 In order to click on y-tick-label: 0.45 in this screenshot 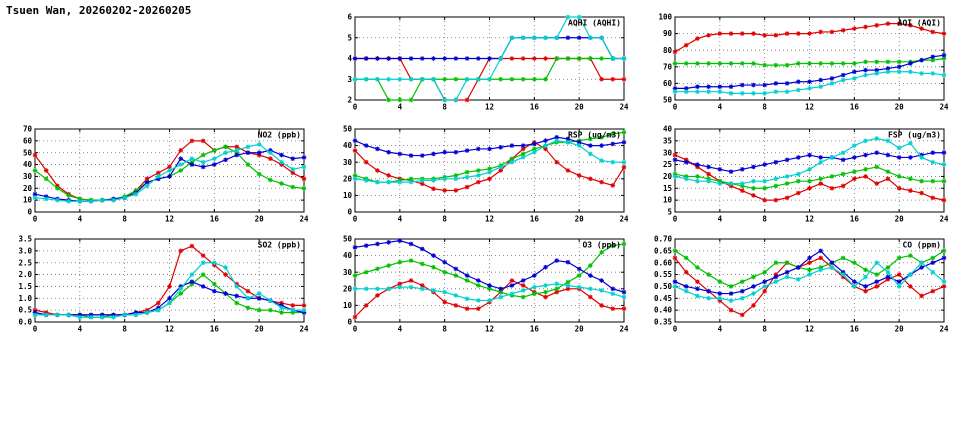, I will do `click(663, 298)`.